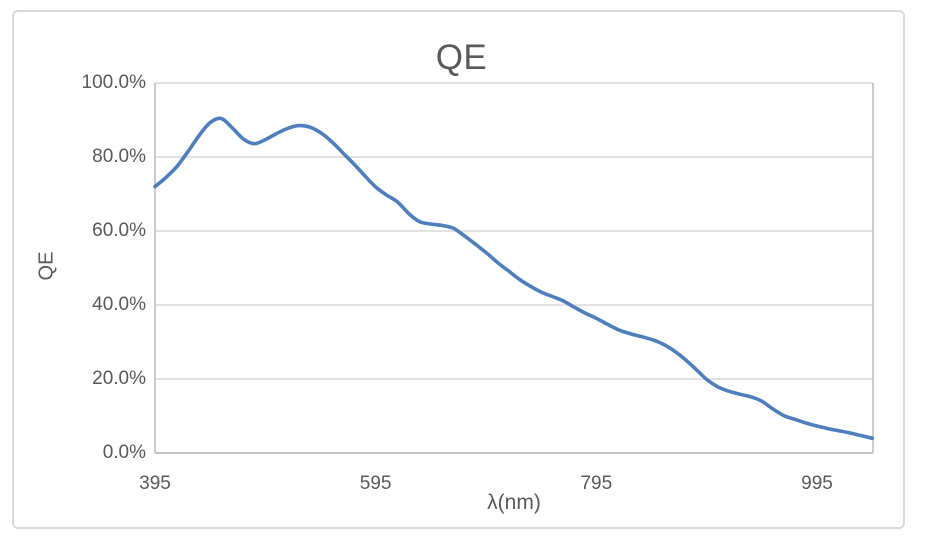 The image size is (927, 546). I want to click on y-tick-label: 40.0%, so click(119, 304).